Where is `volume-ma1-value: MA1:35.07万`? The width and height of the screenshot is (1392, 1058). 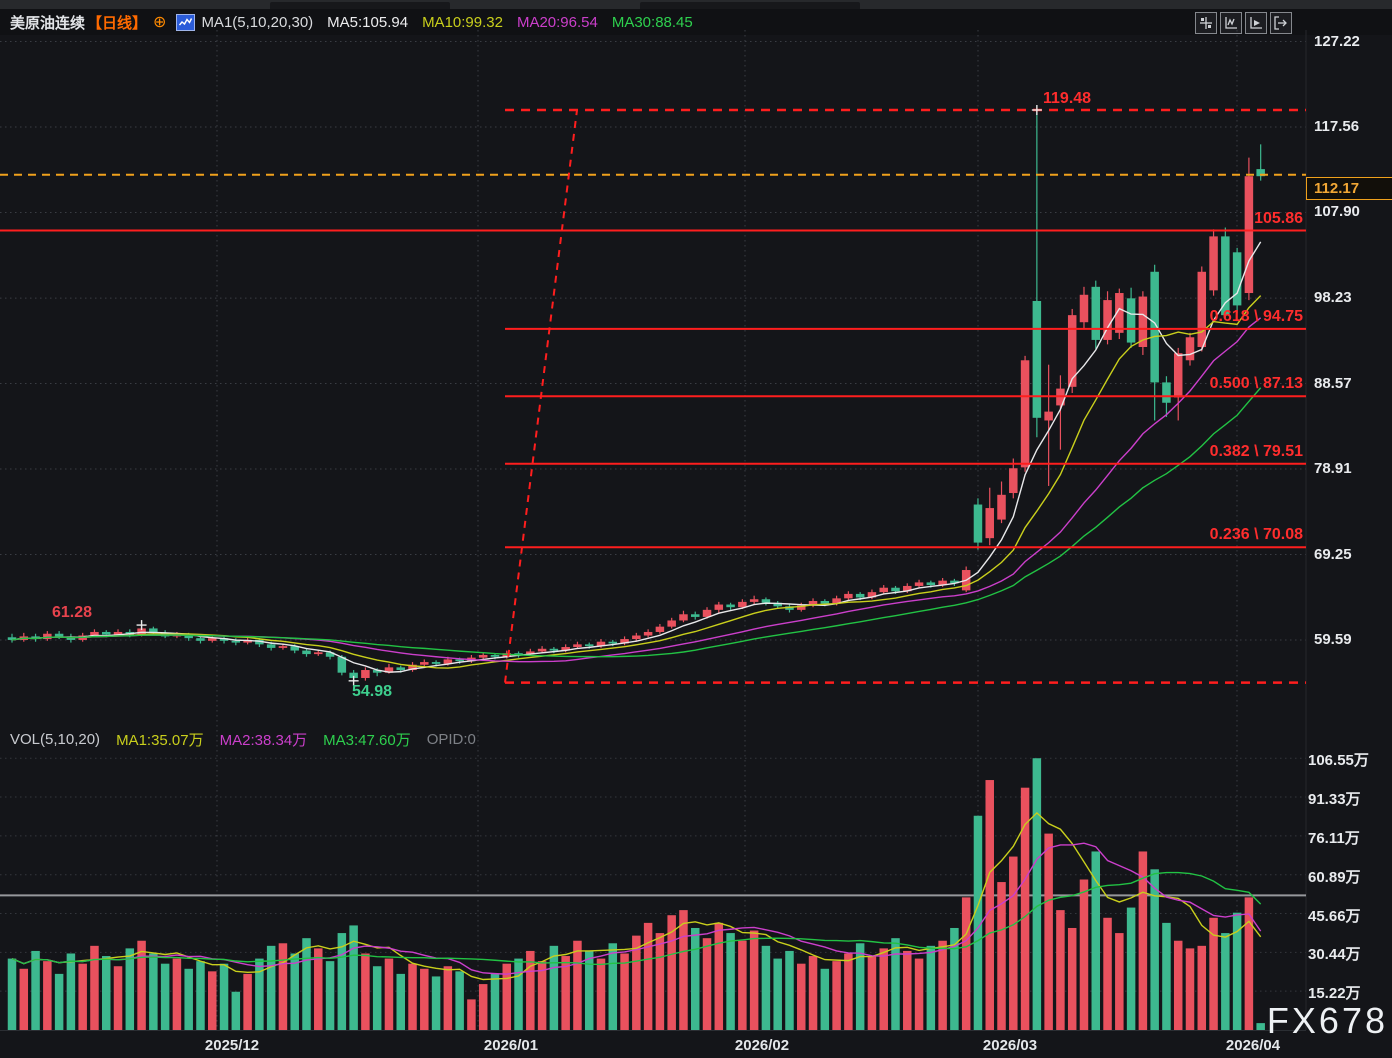 volume-ma1-value: MA1:35.07万 is located at coordinates (160, 740).